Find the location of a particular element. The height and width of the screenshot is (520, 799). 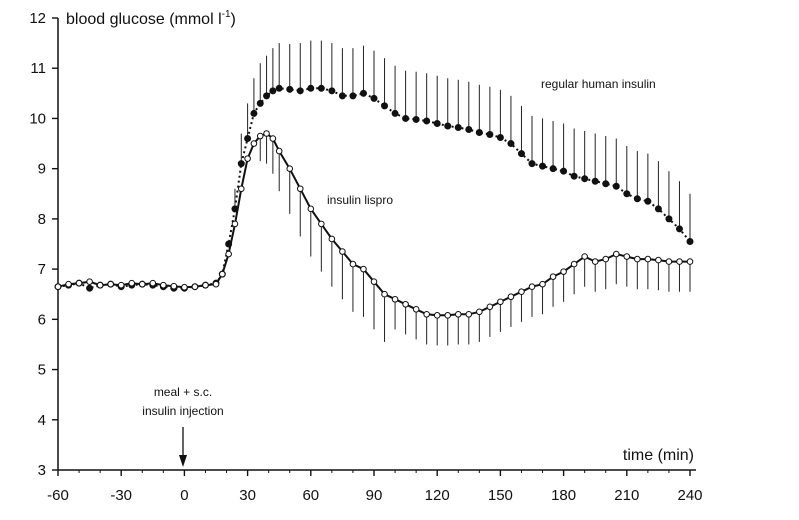

x-tick-label--30: -30 is located at coordinates (121, 495).